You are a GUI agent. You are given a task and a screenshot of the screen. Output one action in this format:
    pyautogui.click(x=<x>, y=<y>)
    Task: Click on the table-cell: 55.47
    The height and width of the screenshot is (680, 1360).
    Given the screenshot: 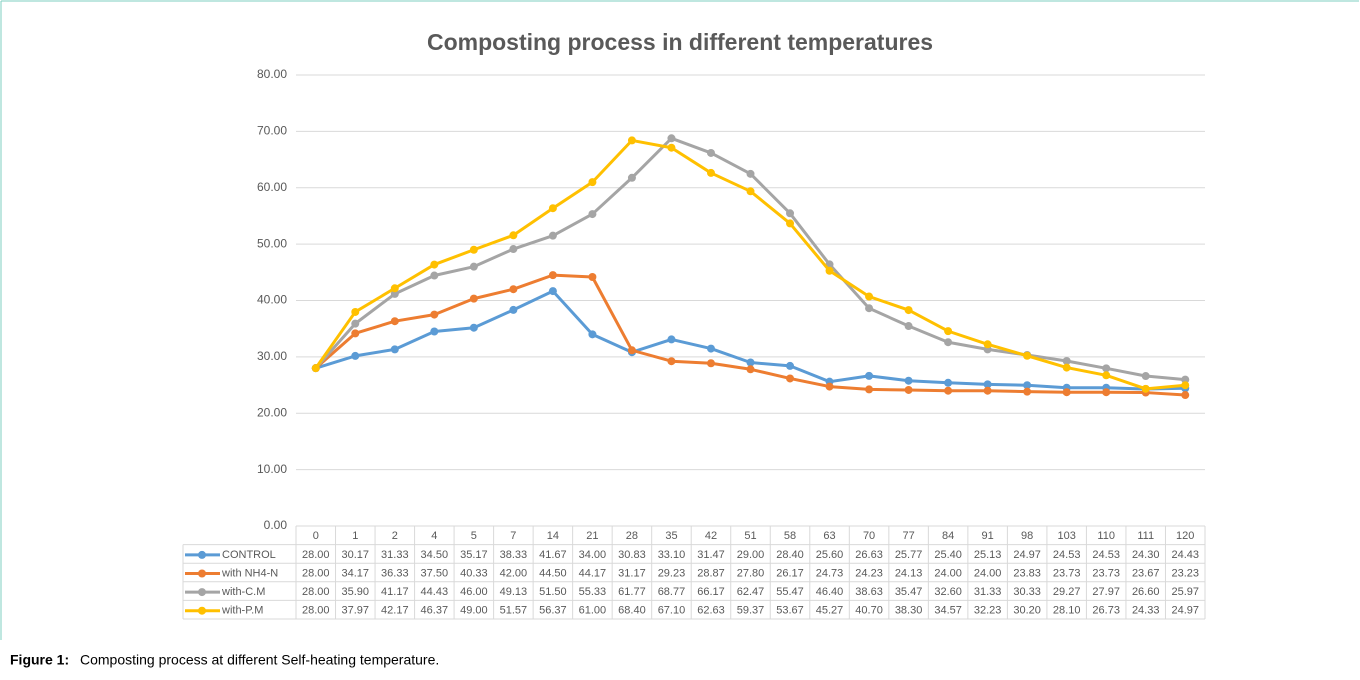 What is the action you would take?
    pyautogui.click(x=790, y=592)
    